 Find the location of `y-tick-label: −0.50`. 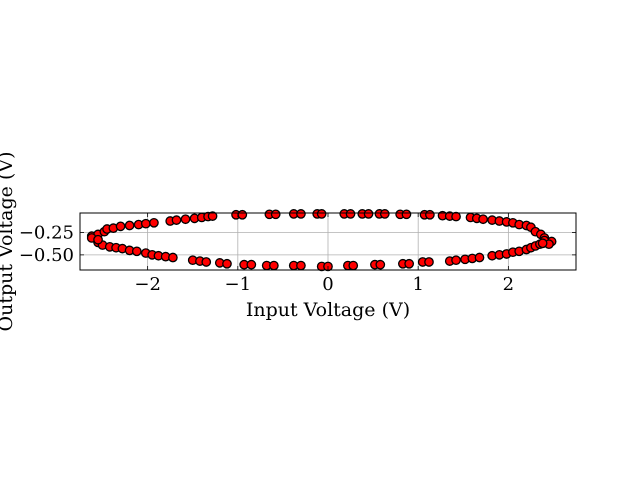

y-tick-label: −0.50 is located at coordinates (46, 255).